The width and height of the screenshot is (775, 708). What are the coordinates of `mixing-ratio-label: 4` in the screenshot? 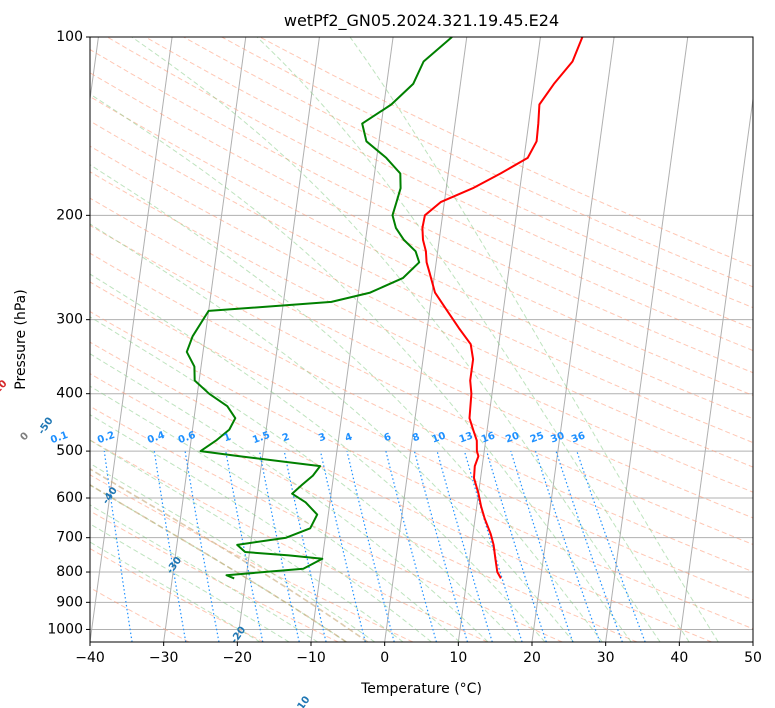 It's located at (349, 438).